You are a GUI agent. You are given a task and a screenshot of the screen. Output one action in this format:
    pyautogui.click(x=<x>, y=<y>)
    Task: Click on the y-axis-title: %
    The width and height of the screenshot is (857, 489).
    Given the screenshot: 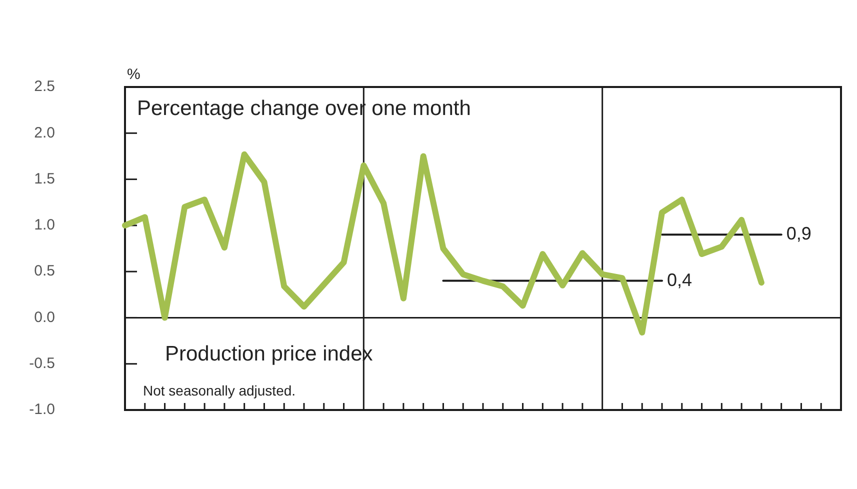 What is the action you would take?
    pyautogui.click(x=133, y=75)
    